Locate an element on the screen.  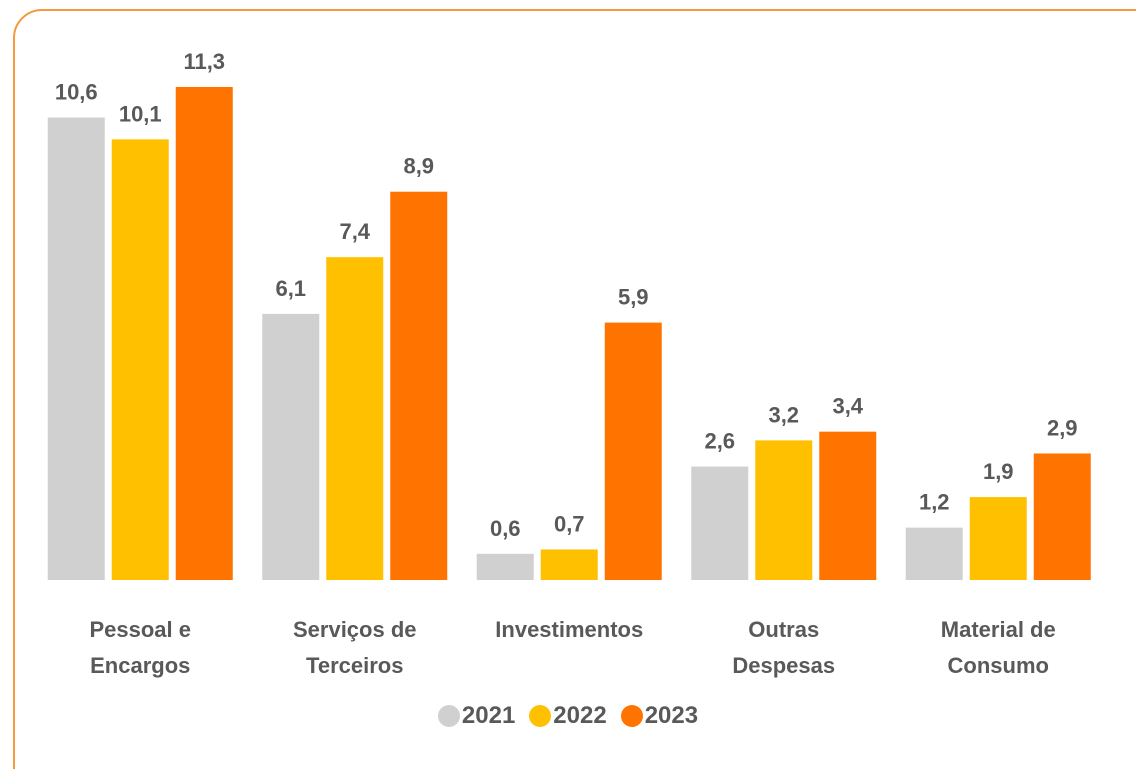
value-label: 5,9 is located at coordinates (633, 297).